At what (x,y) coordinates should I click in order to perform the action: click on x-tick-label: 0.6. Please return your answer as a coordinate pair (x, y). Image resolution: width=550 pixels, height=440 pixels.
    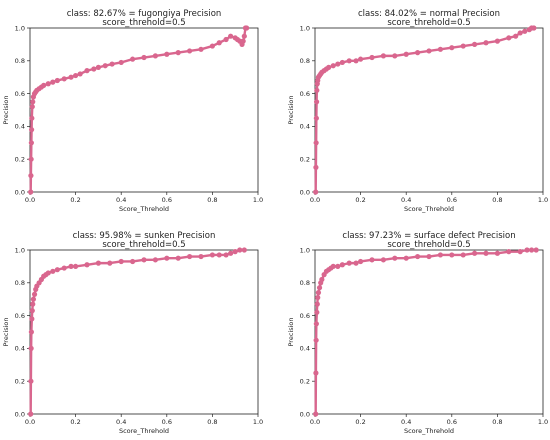
    Looking at the image, I should click on (452, 422).